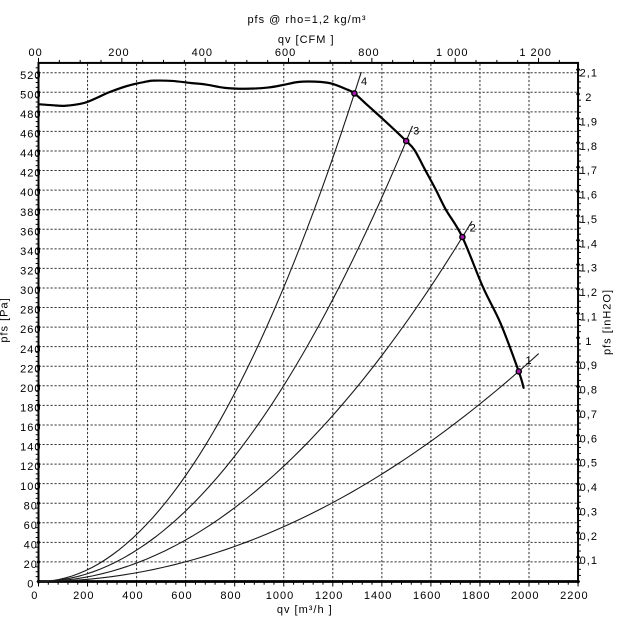  What do you see at coordinates (589, 171) in the screenshot?
I see `svg-text: 1,7` at bounding box center [589, 171].